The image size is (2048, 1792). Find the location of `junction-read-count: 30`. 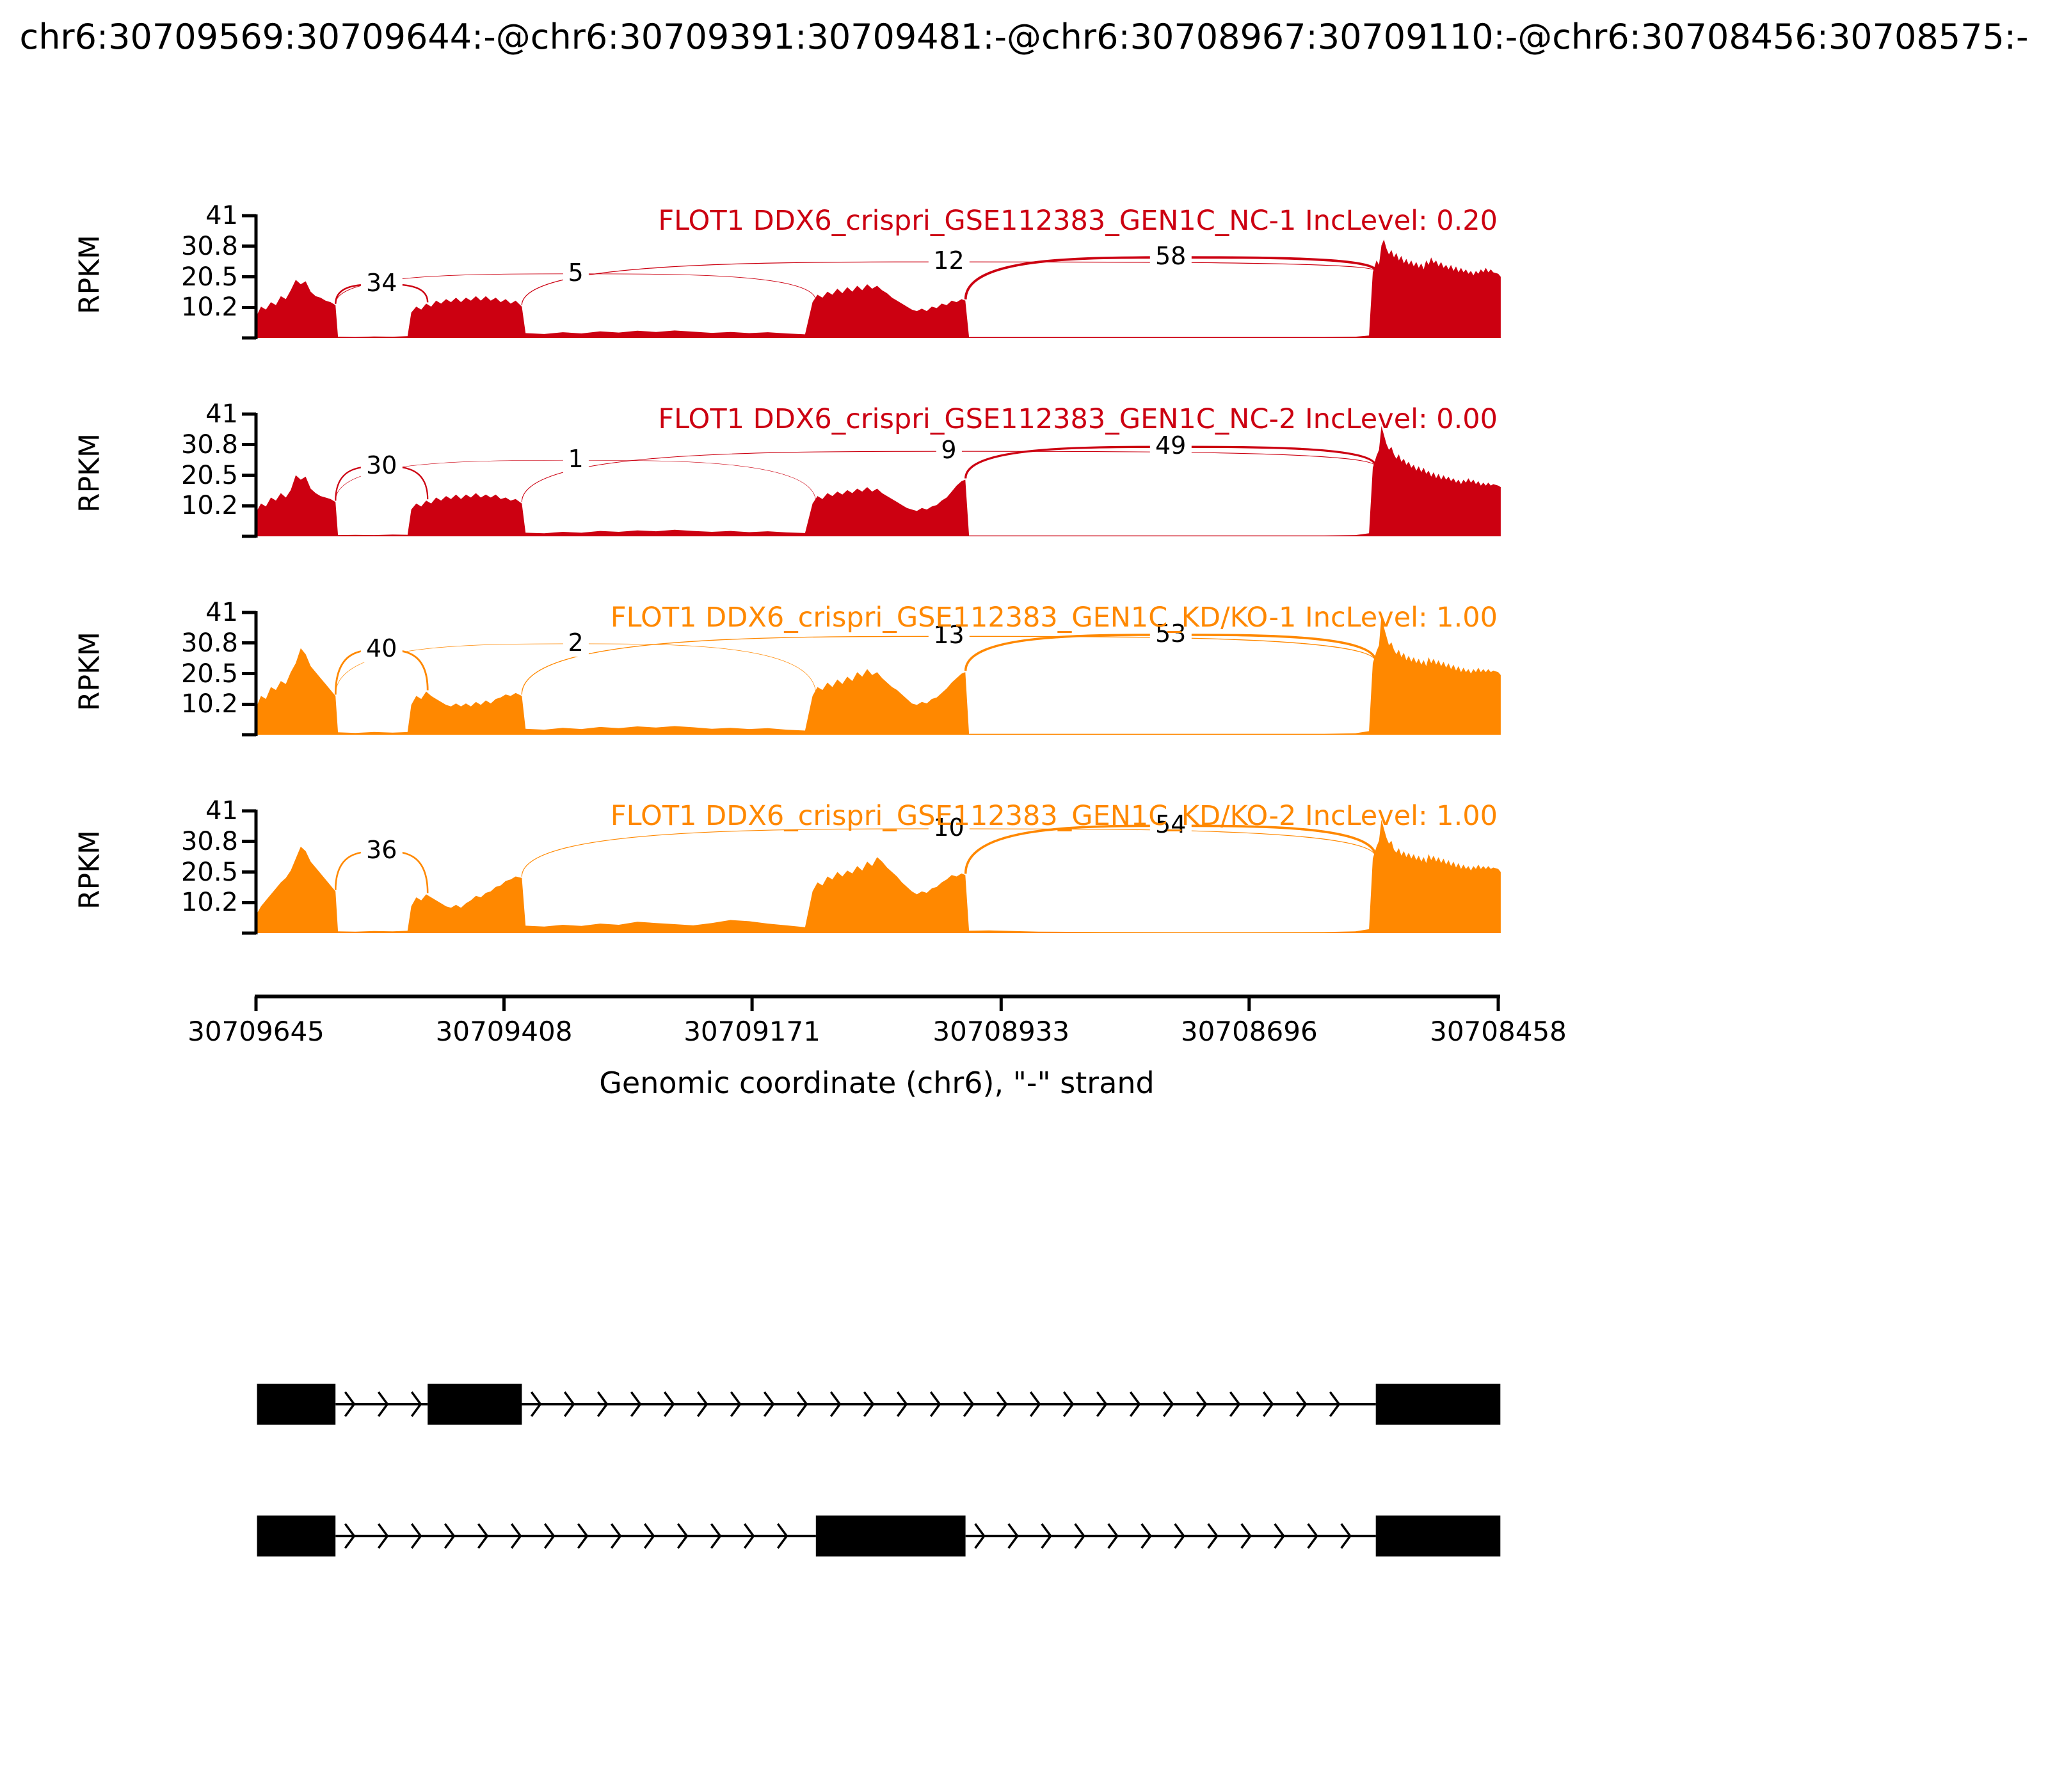

junction-read-count: 30 is located at coordinates (382, 465).